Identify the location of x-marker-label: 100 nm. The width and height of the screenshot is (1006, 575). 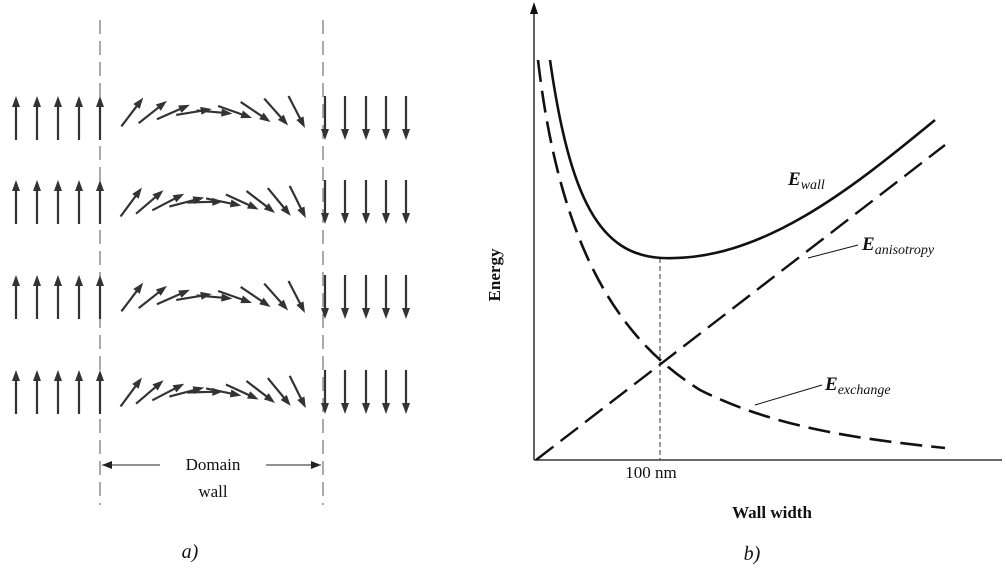
(650, 472).